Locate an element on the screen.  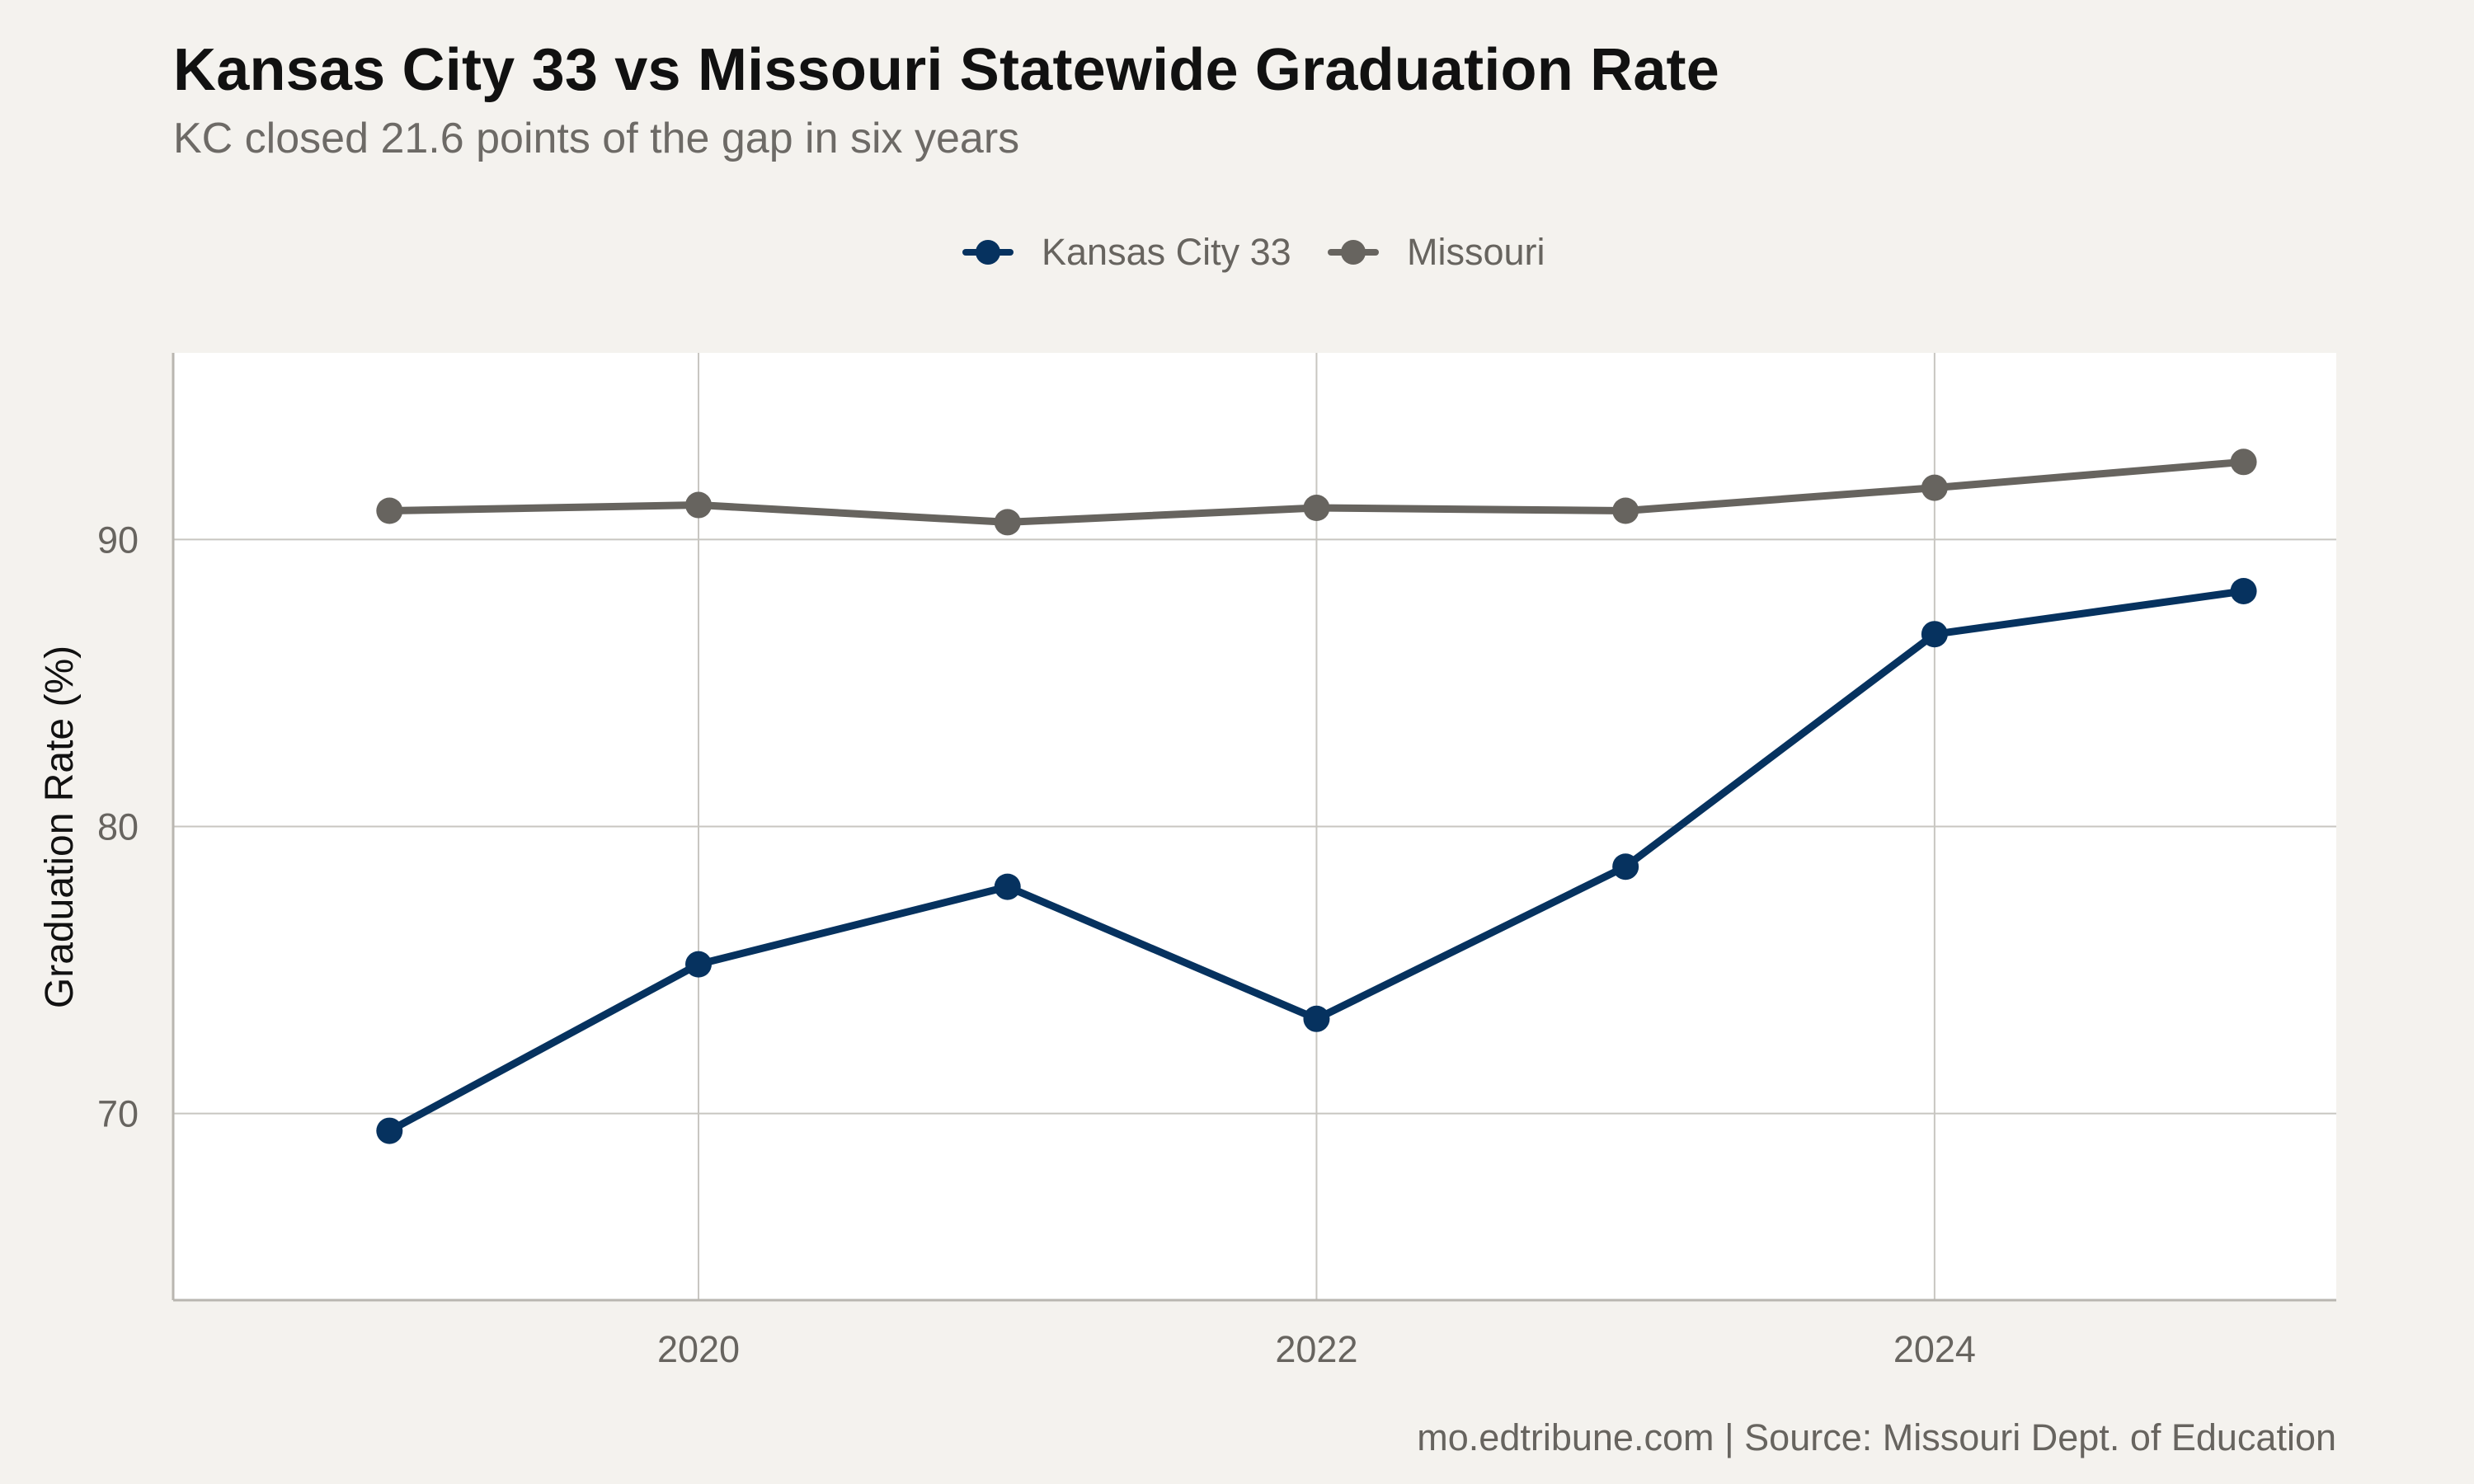
legend-item-1: Missouri is located at coordinates (1436, 252).